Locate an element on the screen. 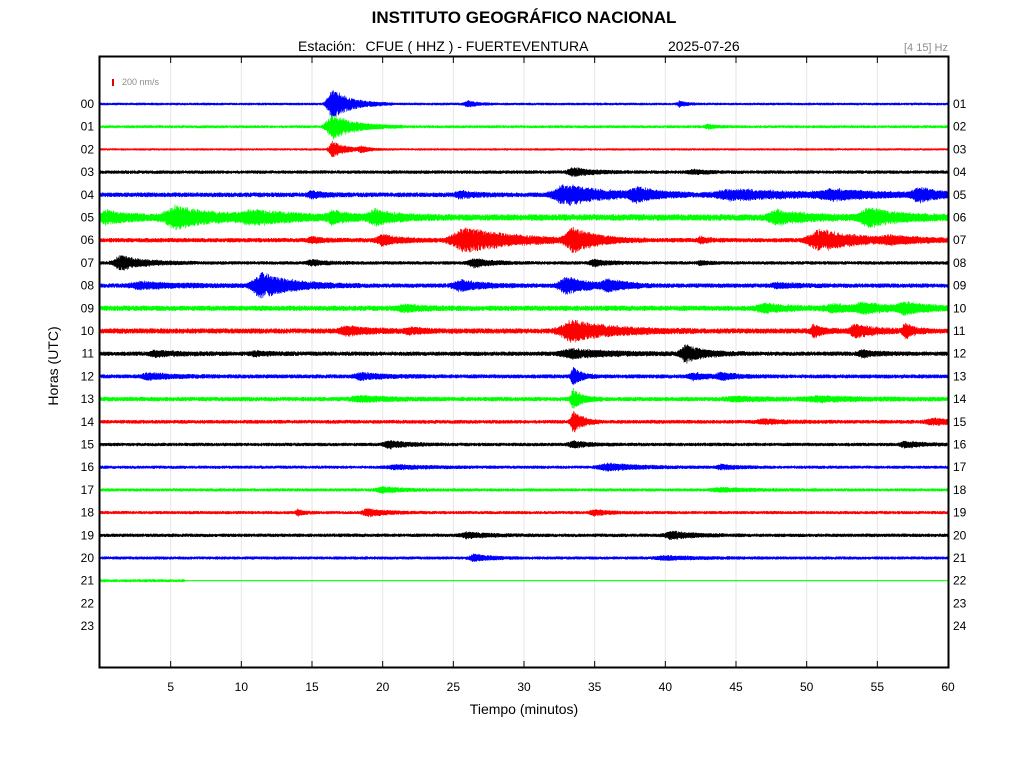 Image resolution: width=1024 pixels, height=768 pixels. hour-label-right: 21 is located at coordinates (960, 558).